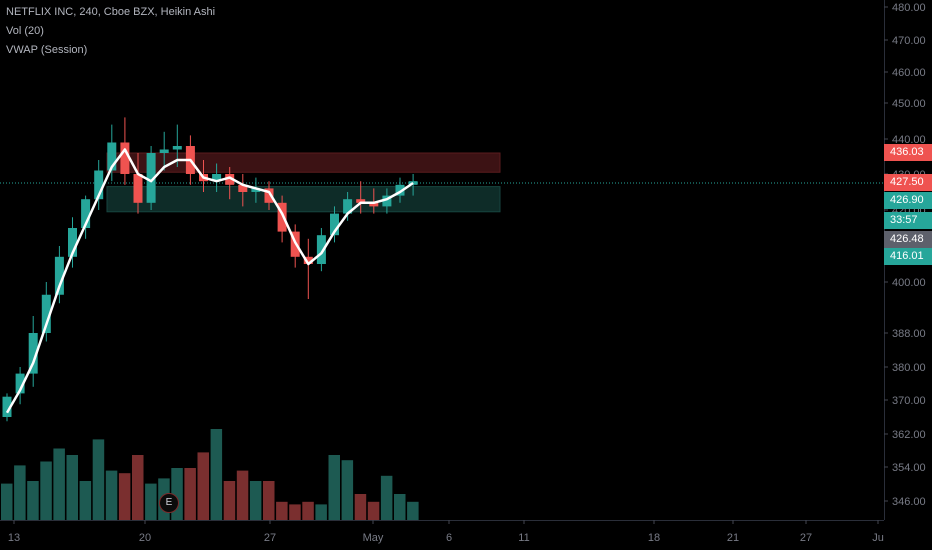 This screenshot has height=550, width=932. What do you see at coordinates (908, 152) in the screenshot?
I see `upper-zone-price-badge: 436.03` at bounding box center [908, 152].